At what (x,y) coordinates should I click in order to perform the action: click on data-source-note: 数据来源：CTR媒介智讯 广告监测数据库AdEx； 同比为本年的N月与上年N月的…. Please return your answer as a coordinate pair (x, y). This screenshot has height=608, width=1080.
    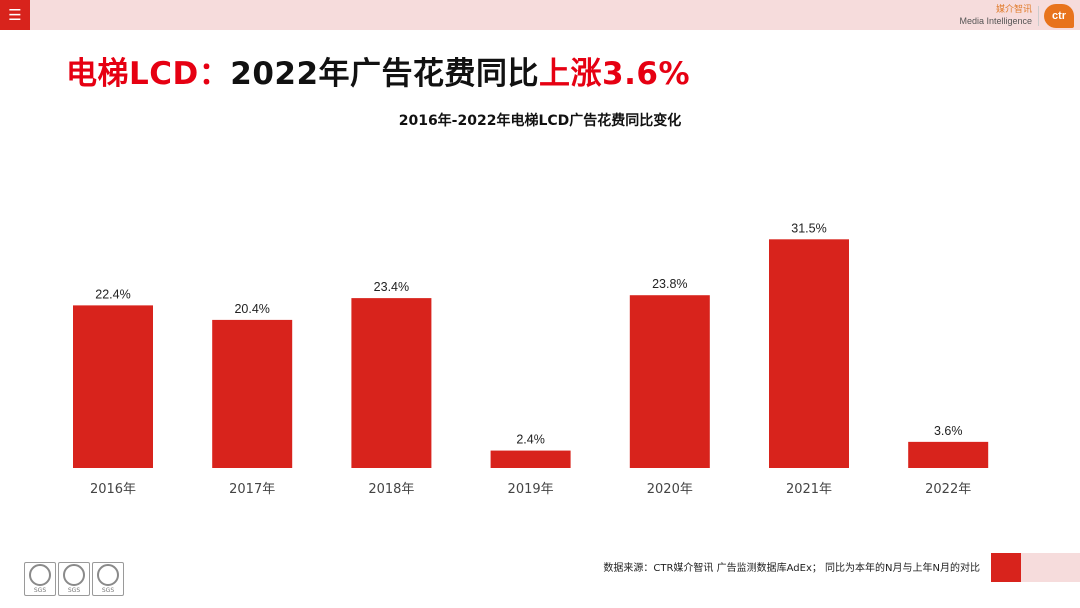
    Looking at the image, I should click on (791, 568).